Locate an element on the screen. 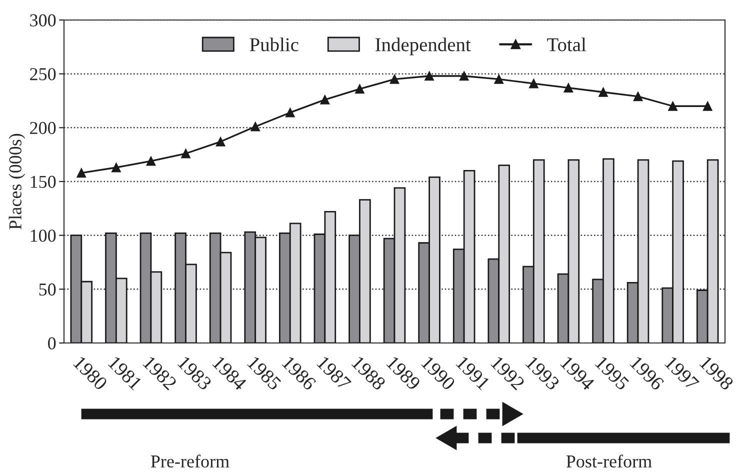 The width and height of the screenshot is (750, 474). x-tick-label: 1985 is located at coordinates (264, 373).